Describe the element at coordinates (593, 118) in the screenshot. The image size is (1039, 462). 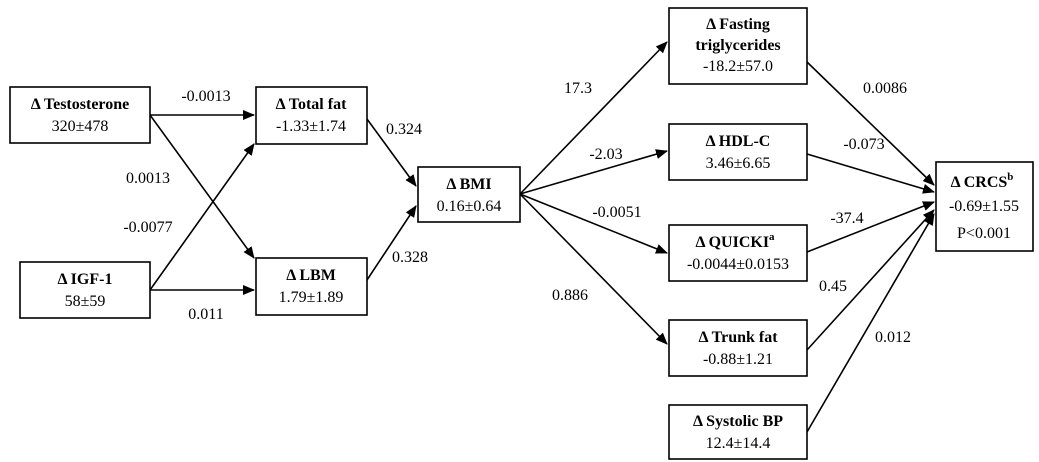
I see `edge-bmi-tg` at that location.